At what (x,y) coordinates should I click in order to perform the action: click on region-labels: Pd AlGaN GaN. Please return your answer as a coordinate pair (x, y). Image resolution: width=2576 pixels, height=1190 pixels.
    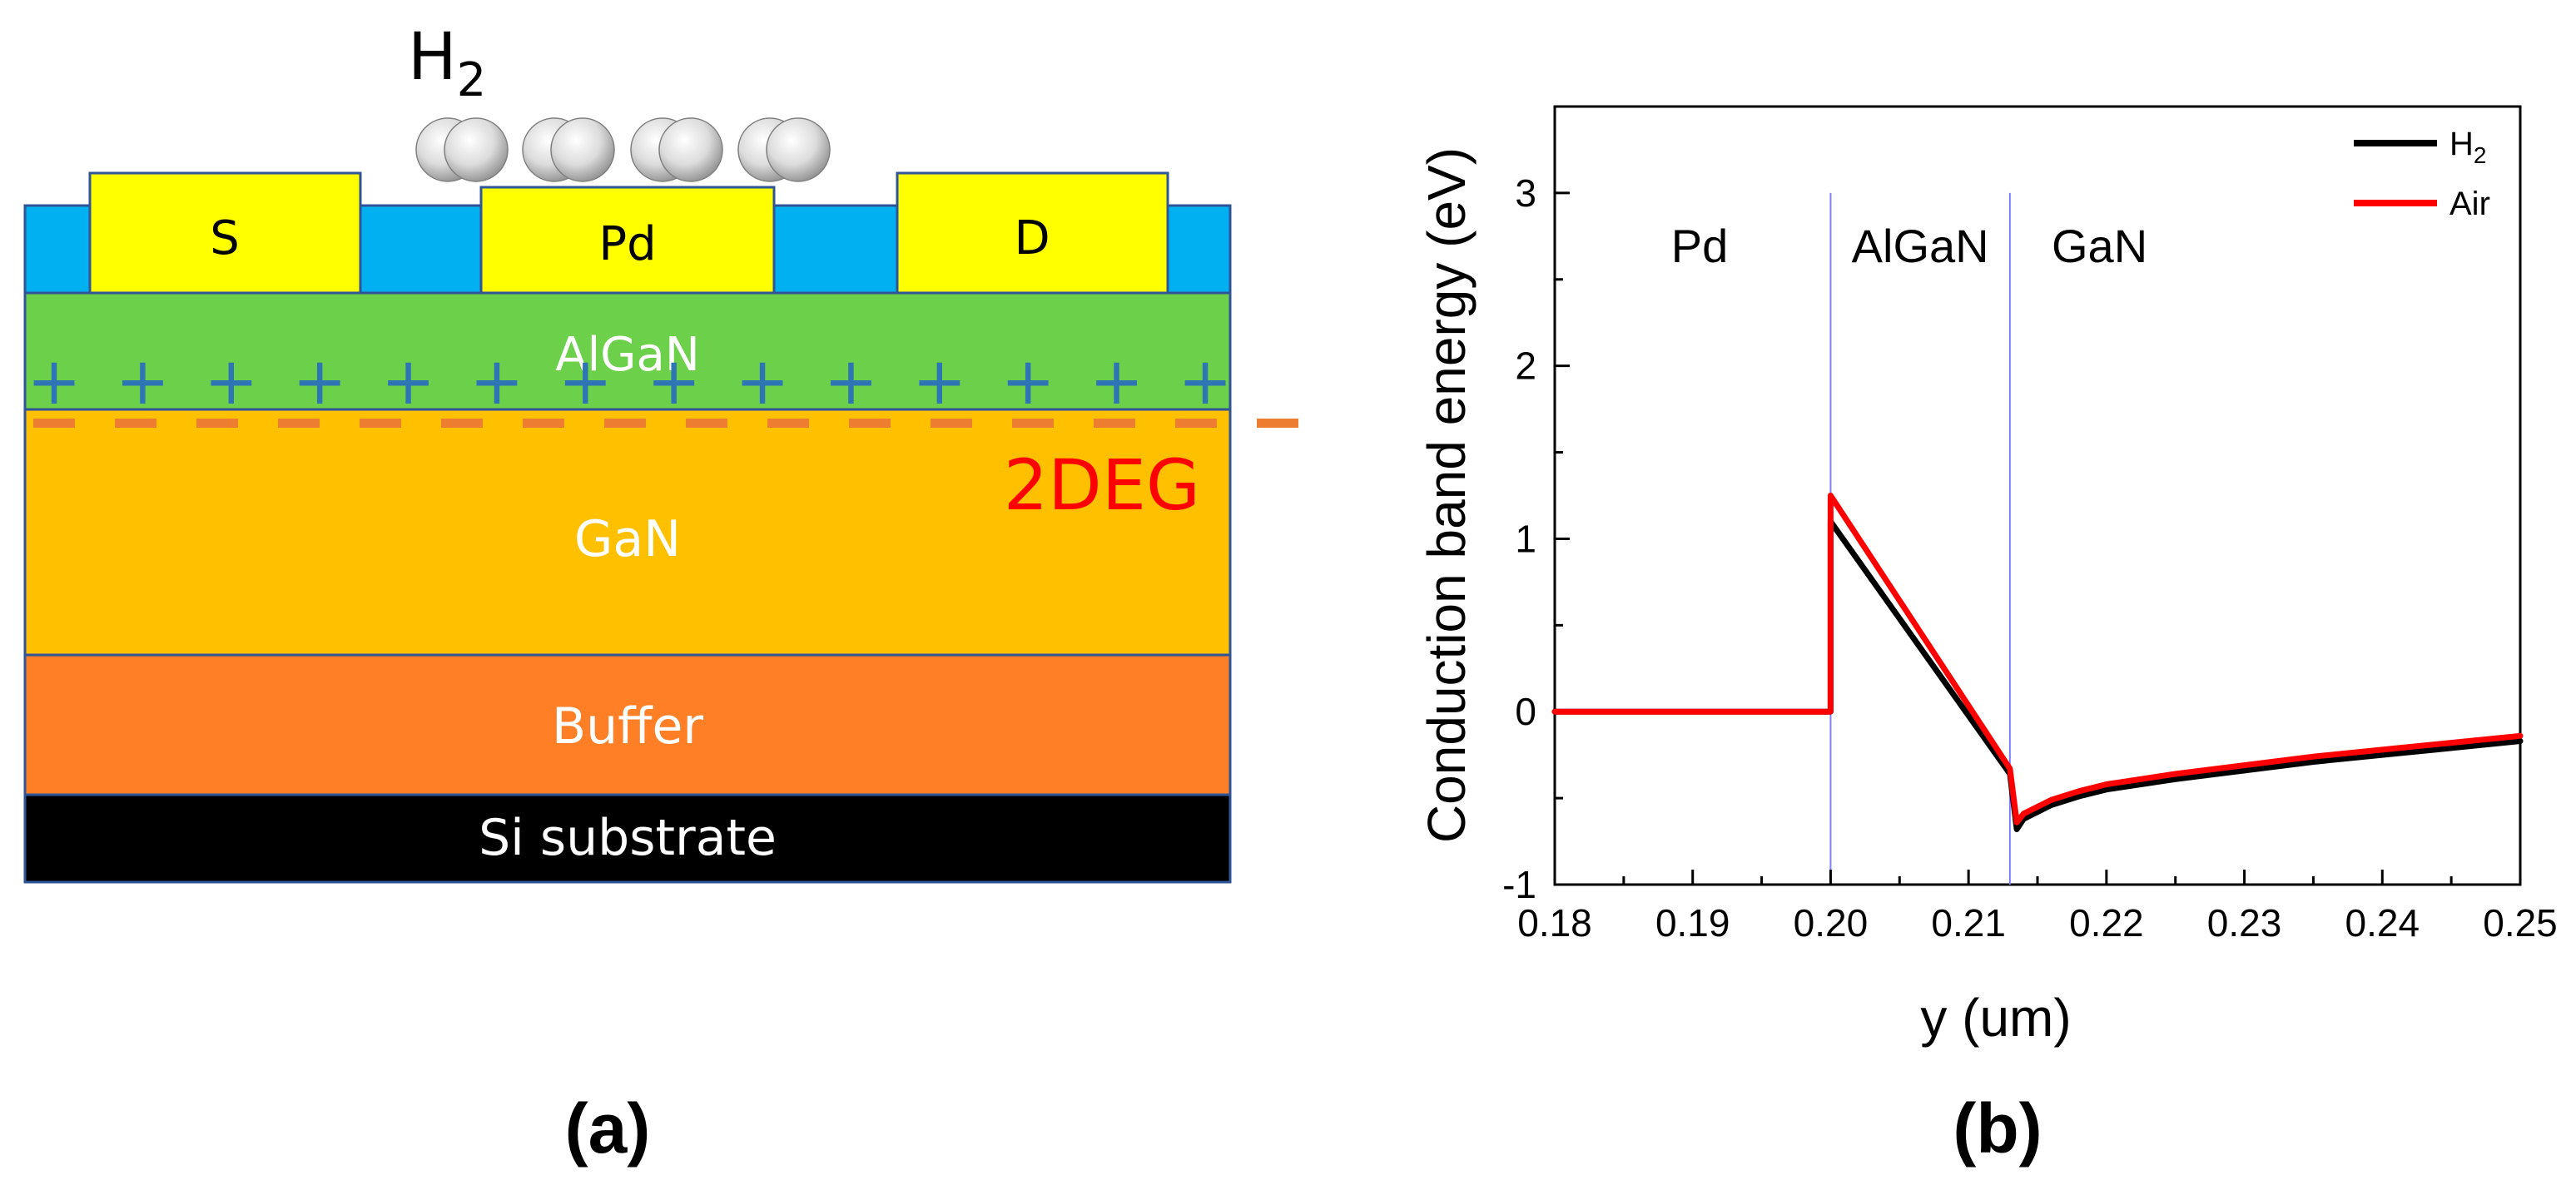
    Looking at the image, I should click on (1909, 246).